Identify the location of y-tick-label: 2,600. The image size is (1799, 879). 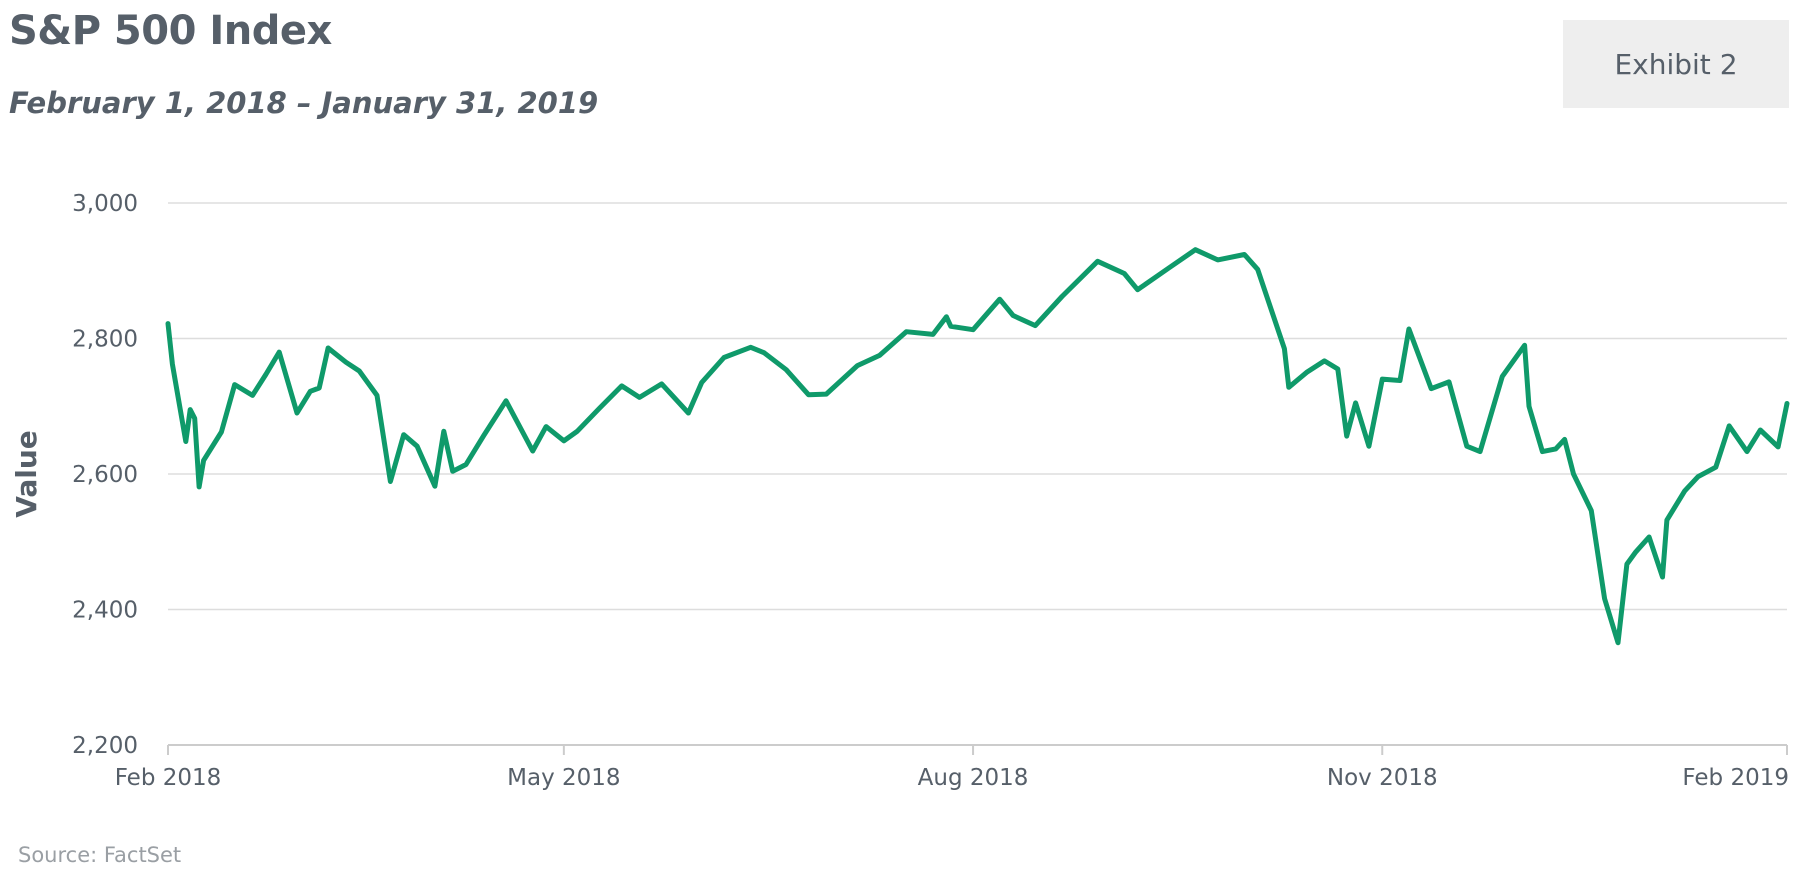
(105, 475).